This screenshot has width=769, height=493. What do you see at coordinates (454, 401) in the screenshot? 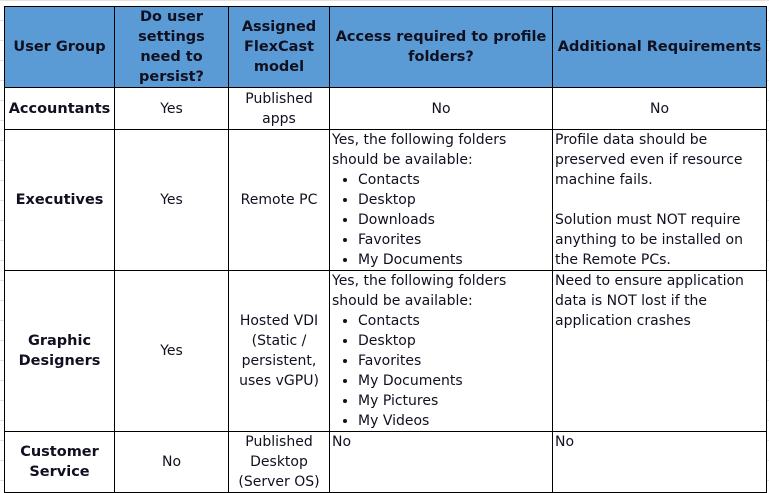
I see `folder-item: My Pictures` at bounding box center [454, 401].